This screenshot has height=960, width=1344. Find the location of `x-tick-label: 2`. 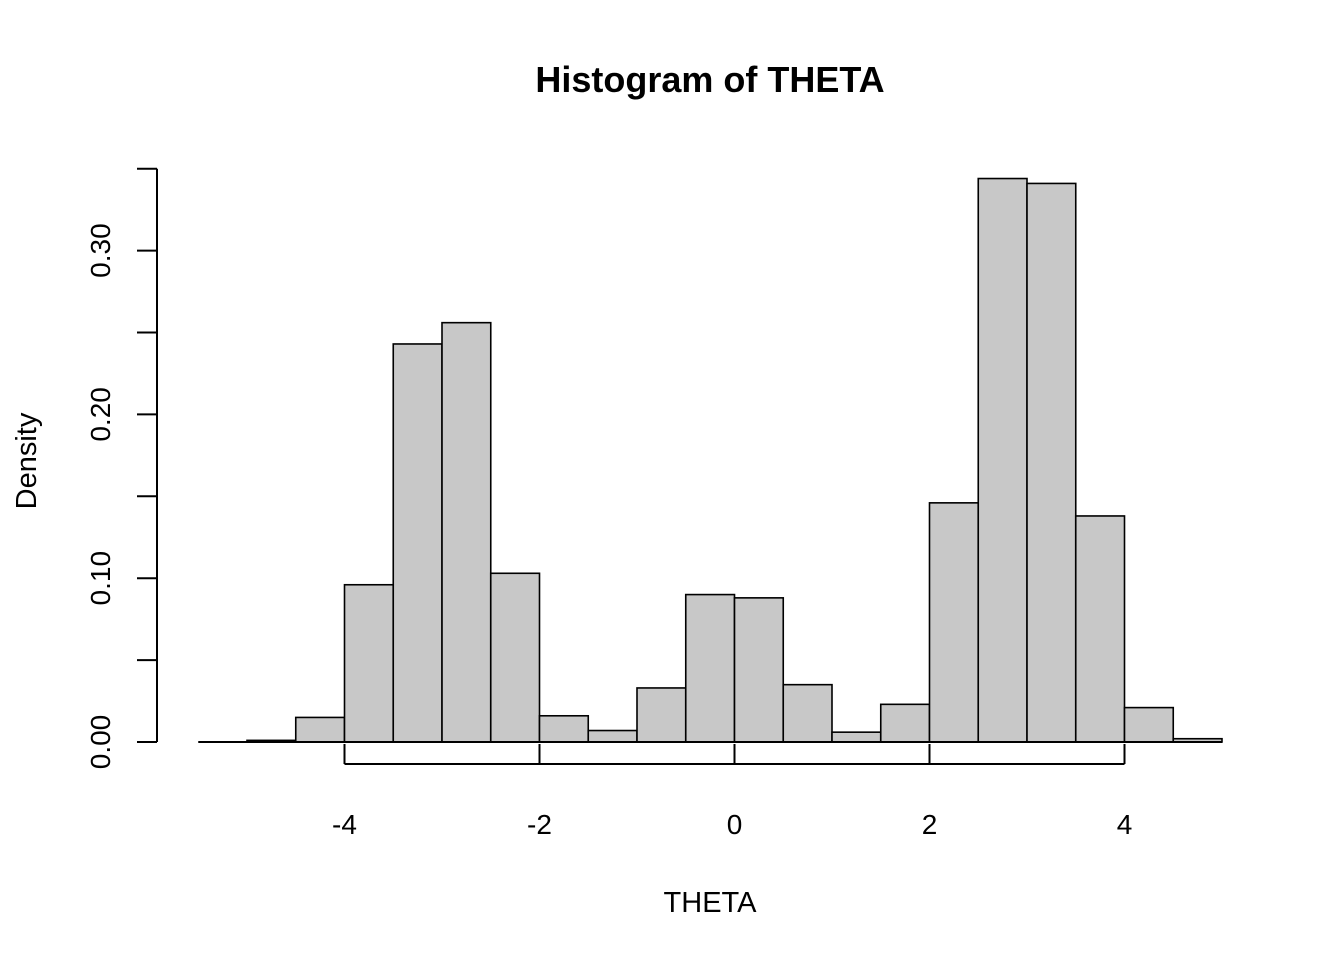

x-tick-label: 2 is located at coordinates (930, 824).